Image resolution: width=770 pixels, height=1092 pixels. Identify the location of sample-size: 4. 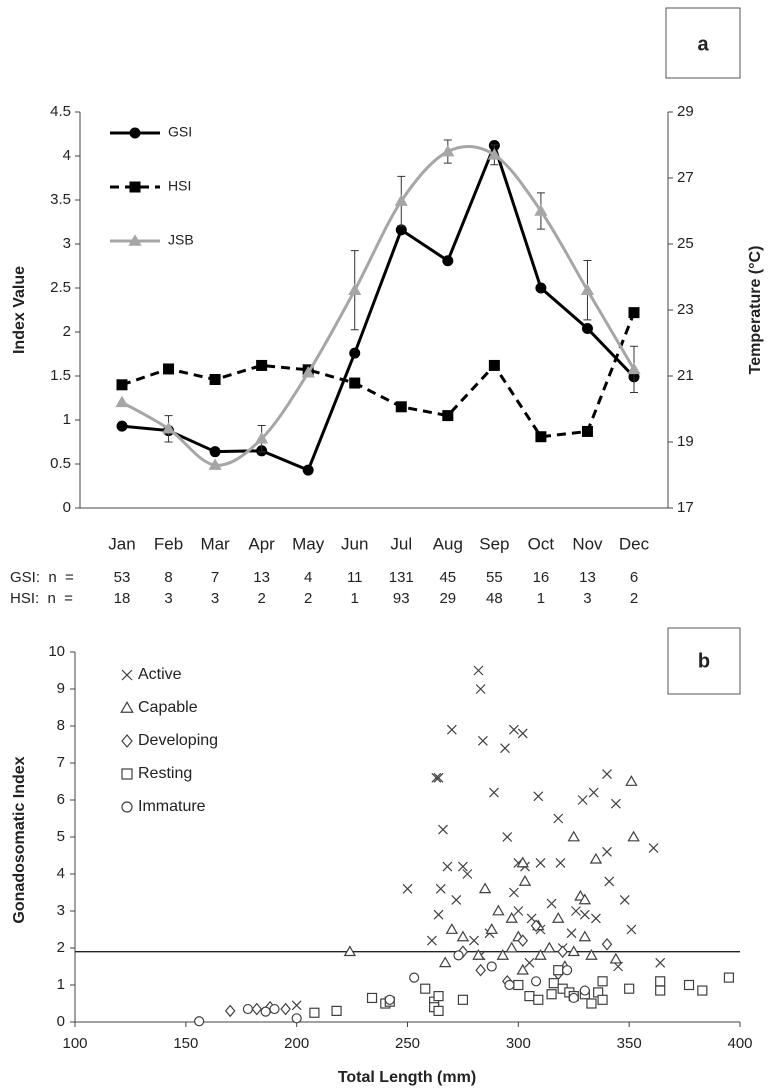
(308, 577).